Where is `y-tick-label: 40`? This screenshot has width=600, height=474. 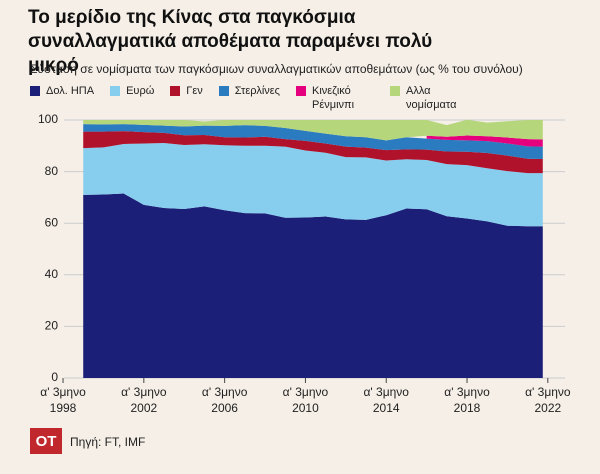
y-tick-label: 40 is located at coordinates (52, 274).